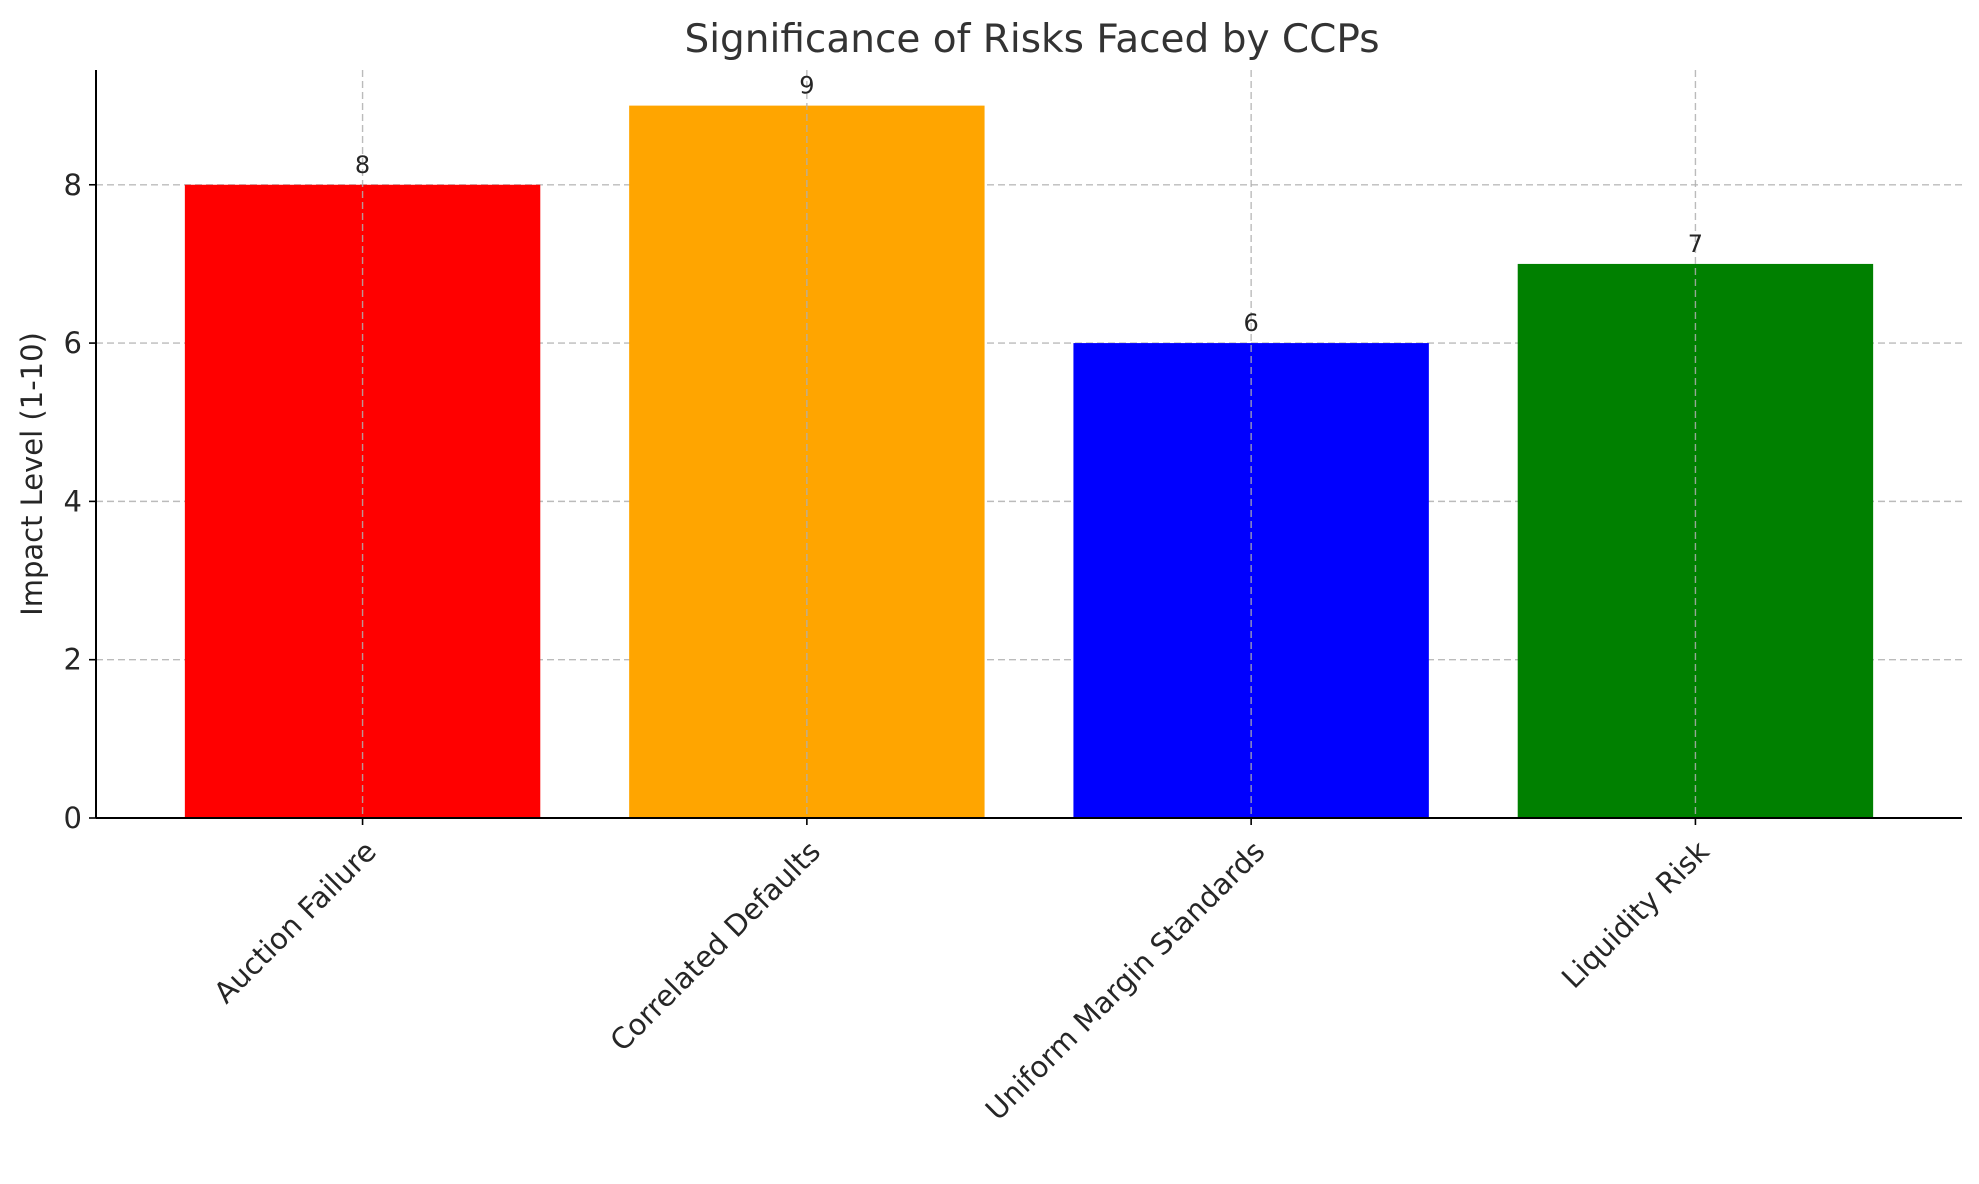  Describe the element at coordinates (73, 343) in the screenshot. I see `y-tick-label: 6` at that location.